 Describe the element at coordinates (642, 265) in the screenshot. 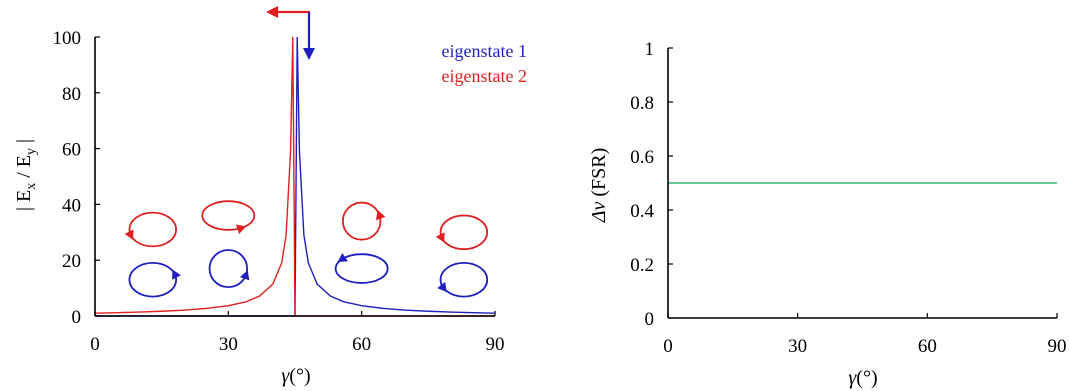

I see `right-y-tick-label: 0.2` at that location.